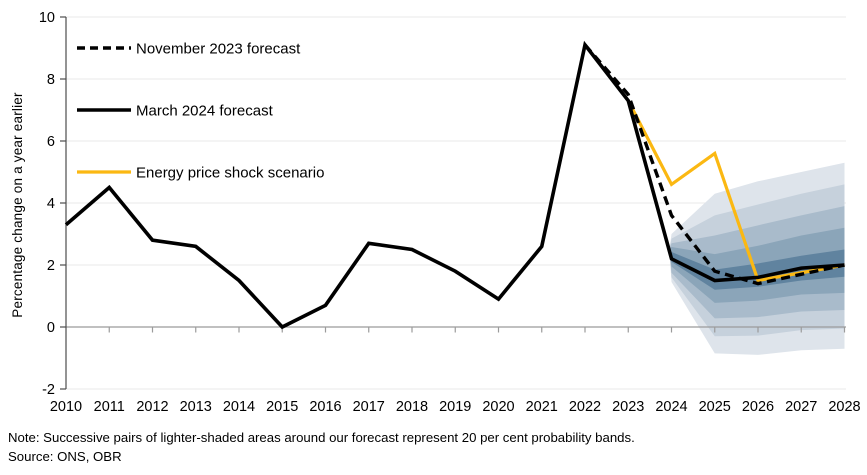  Describe the element at coordinates (152, 407) in the screenshot. I see `x-tick-label: 2012` at that location.